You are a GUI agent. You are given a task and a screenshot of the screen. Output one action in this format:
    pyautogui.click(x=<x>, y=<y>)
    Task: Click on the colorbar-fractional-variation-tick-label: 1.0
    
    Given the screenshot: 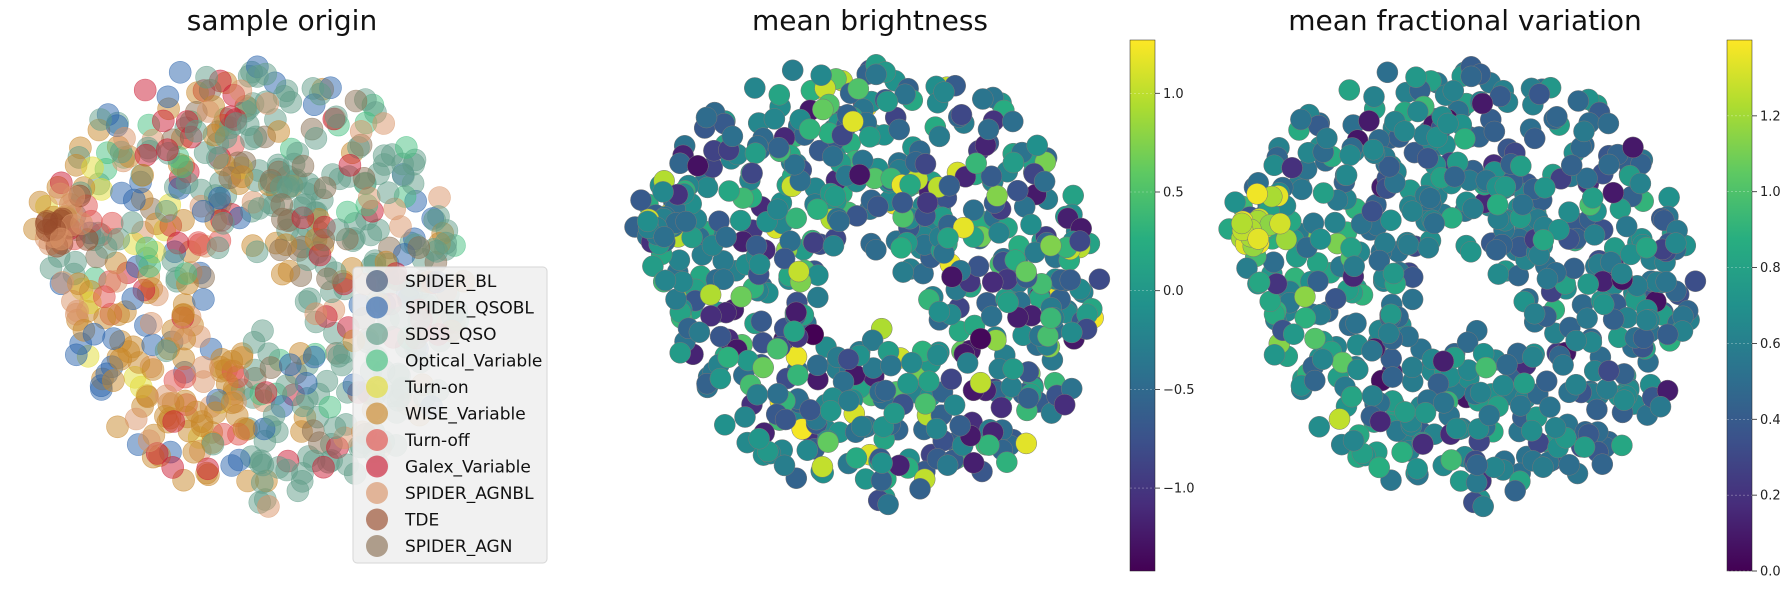 What is the action you would take?
    pyautogui.click(x=1770, y=192)
    